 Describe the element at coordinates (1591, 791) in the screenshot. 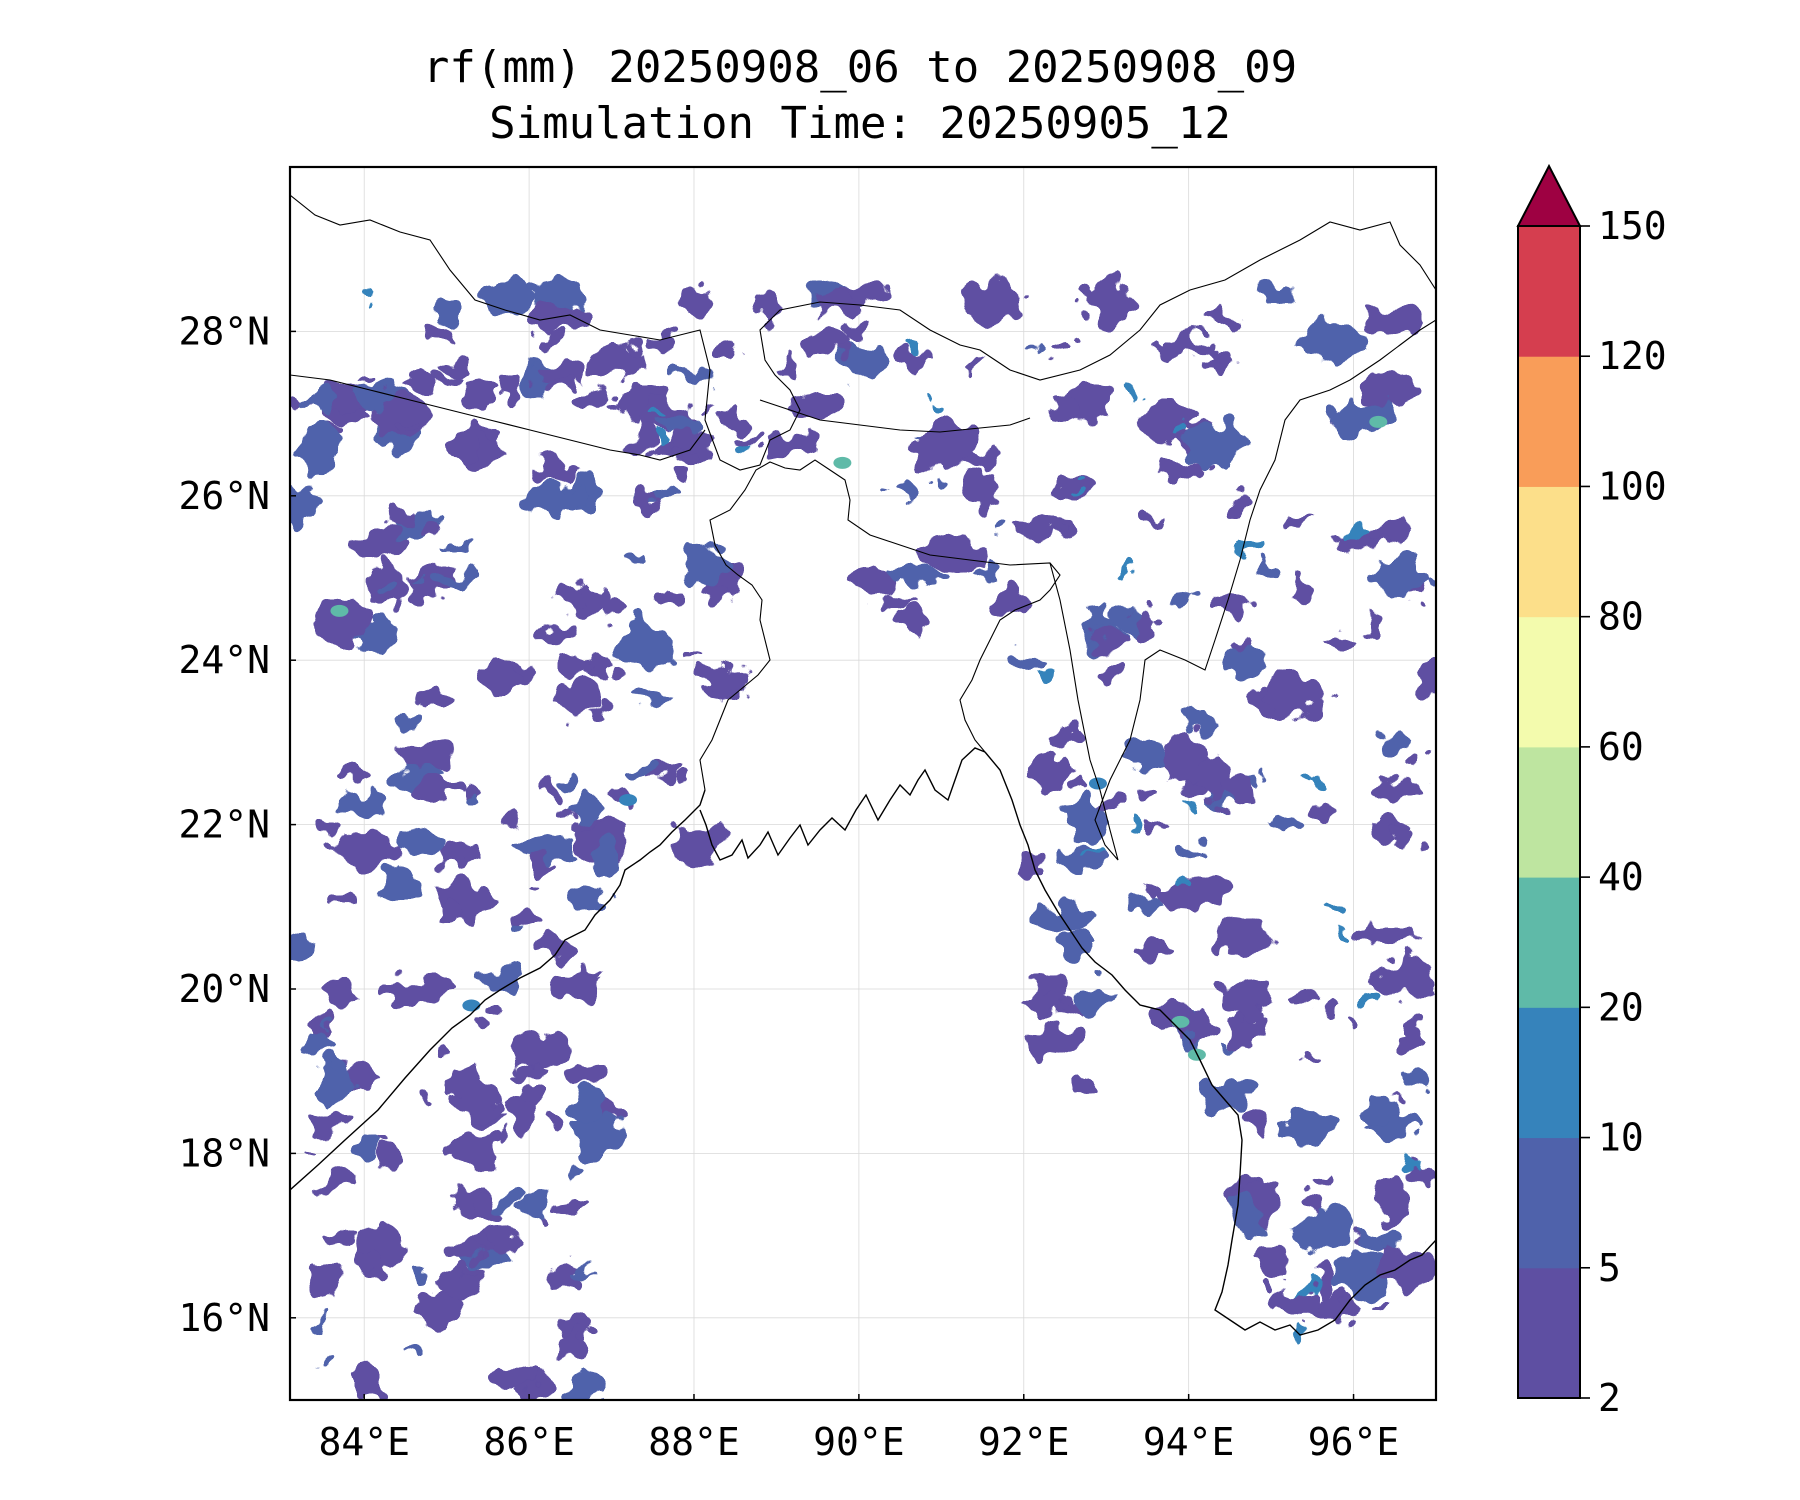

I see `colorbar: 2 5 10 20 40 60 80 100 120 150` at that location.